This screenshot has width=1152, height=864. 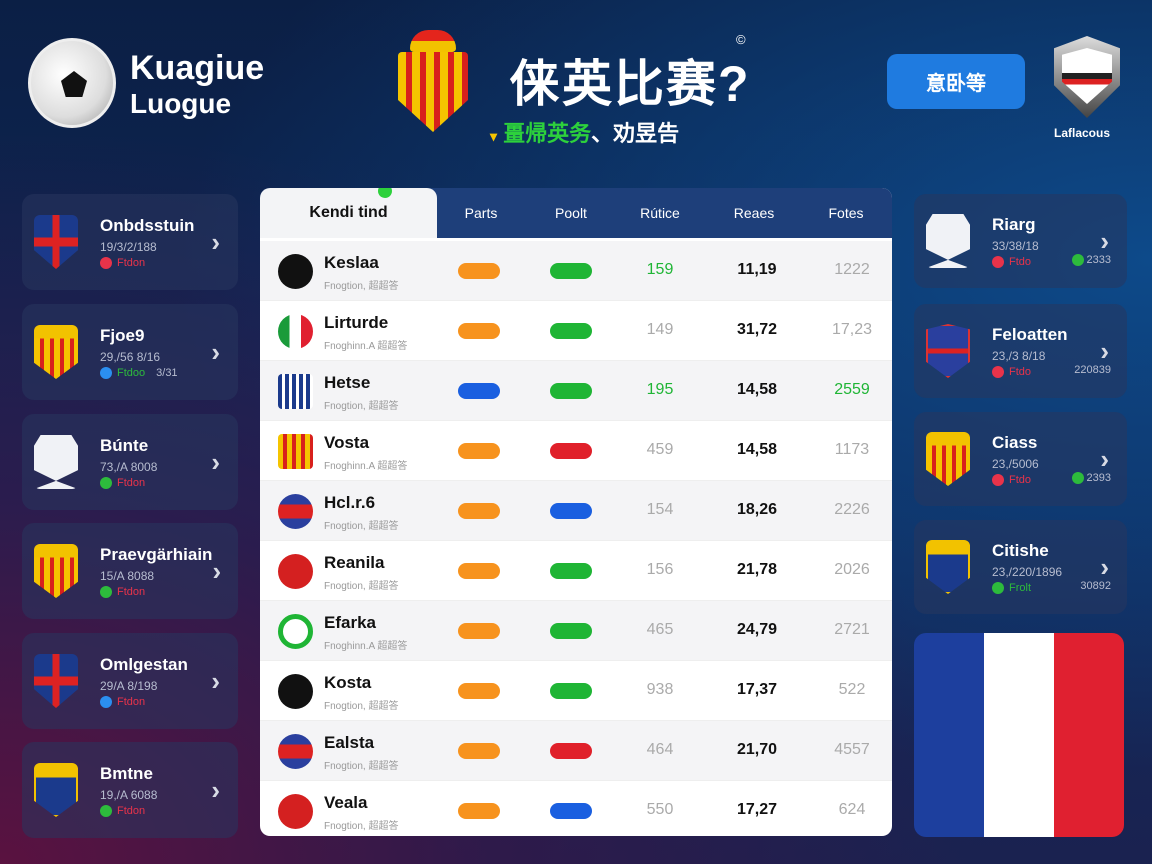 I want to click on value-1: 459, so click(x=660, y=449).